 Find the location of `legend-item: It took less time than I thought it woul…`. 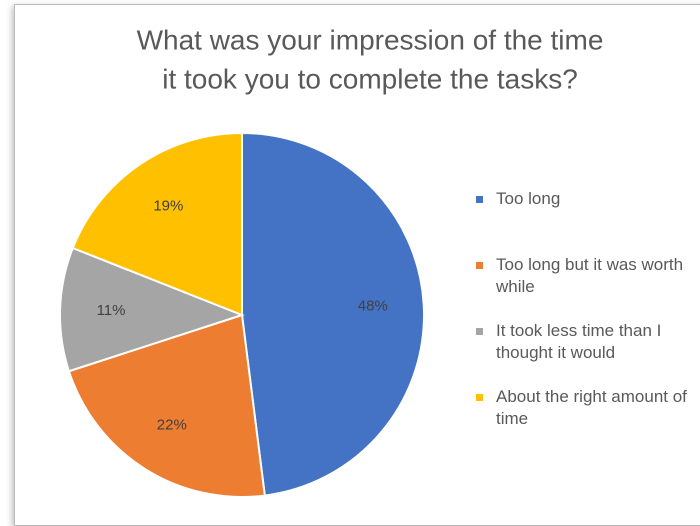

legend-item: It took less time than I thought it woul… is located at coordinates (586, 342).